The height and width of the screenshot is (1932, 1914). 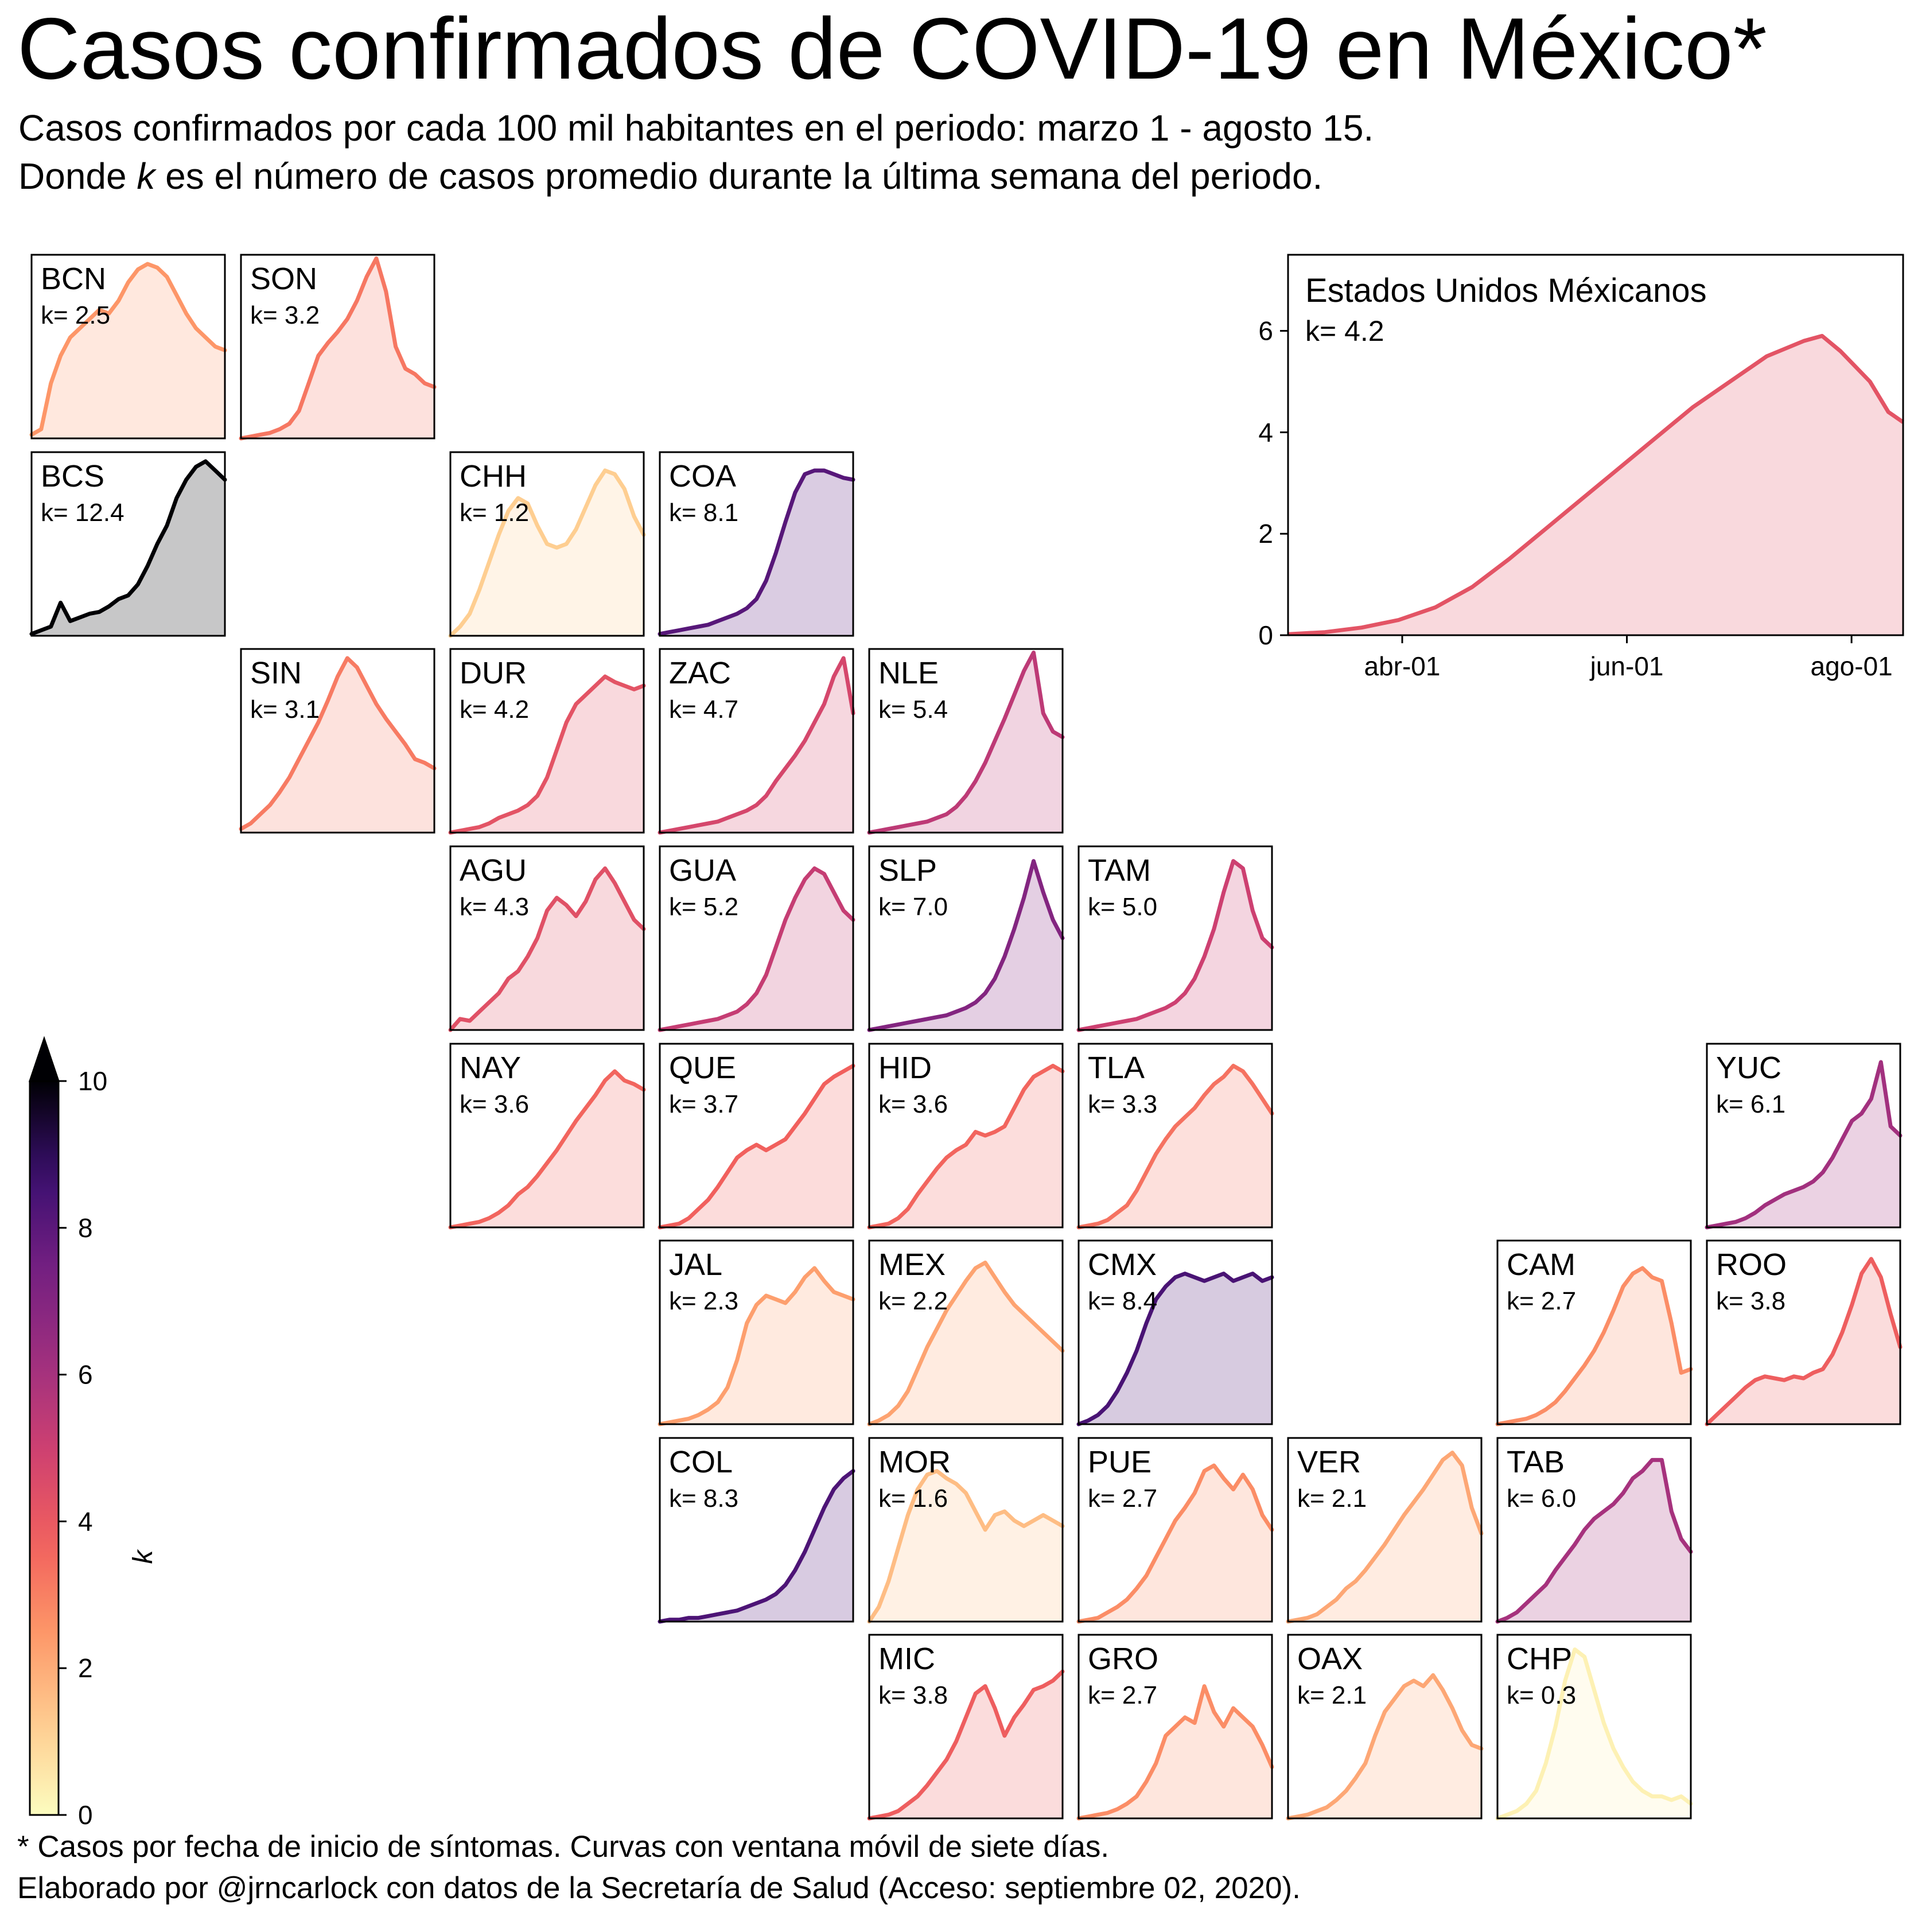 I want to click on k-value-label: k= 2.3, so click(x=703, y=1301).